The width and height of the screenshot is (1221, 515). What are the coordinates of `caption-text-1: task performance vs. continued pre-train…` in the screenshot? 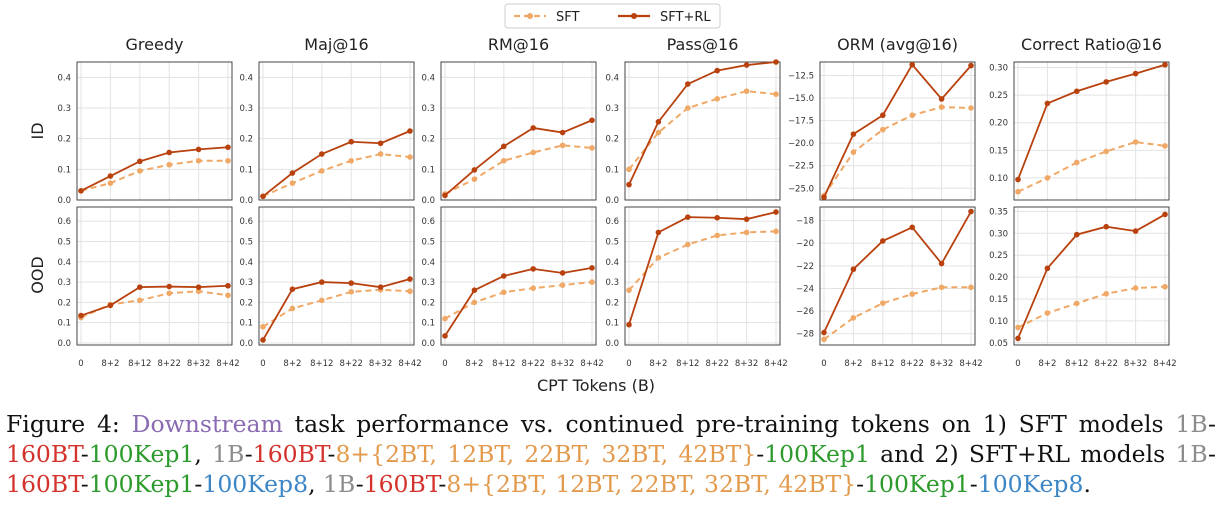 It's located at (729, 424).